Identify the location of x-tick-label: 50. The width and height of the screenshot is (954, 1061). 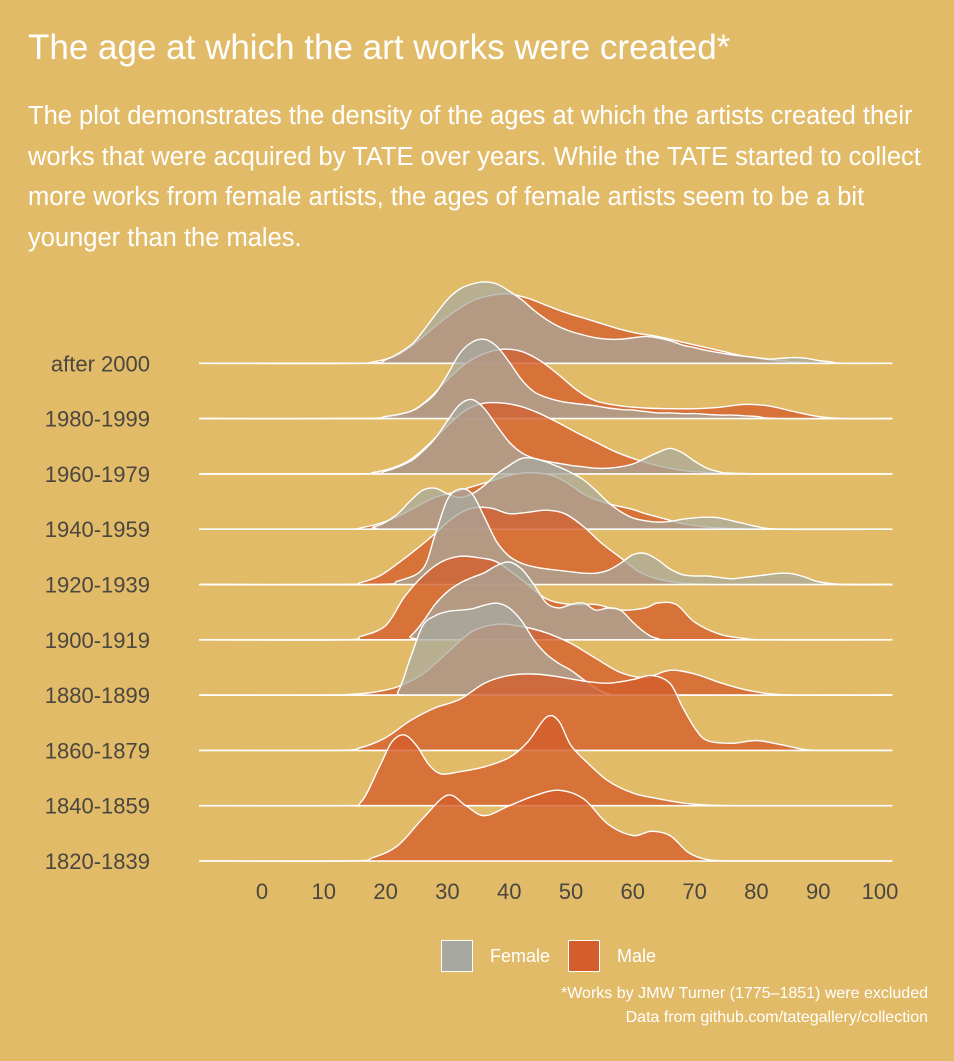
(571, 891).